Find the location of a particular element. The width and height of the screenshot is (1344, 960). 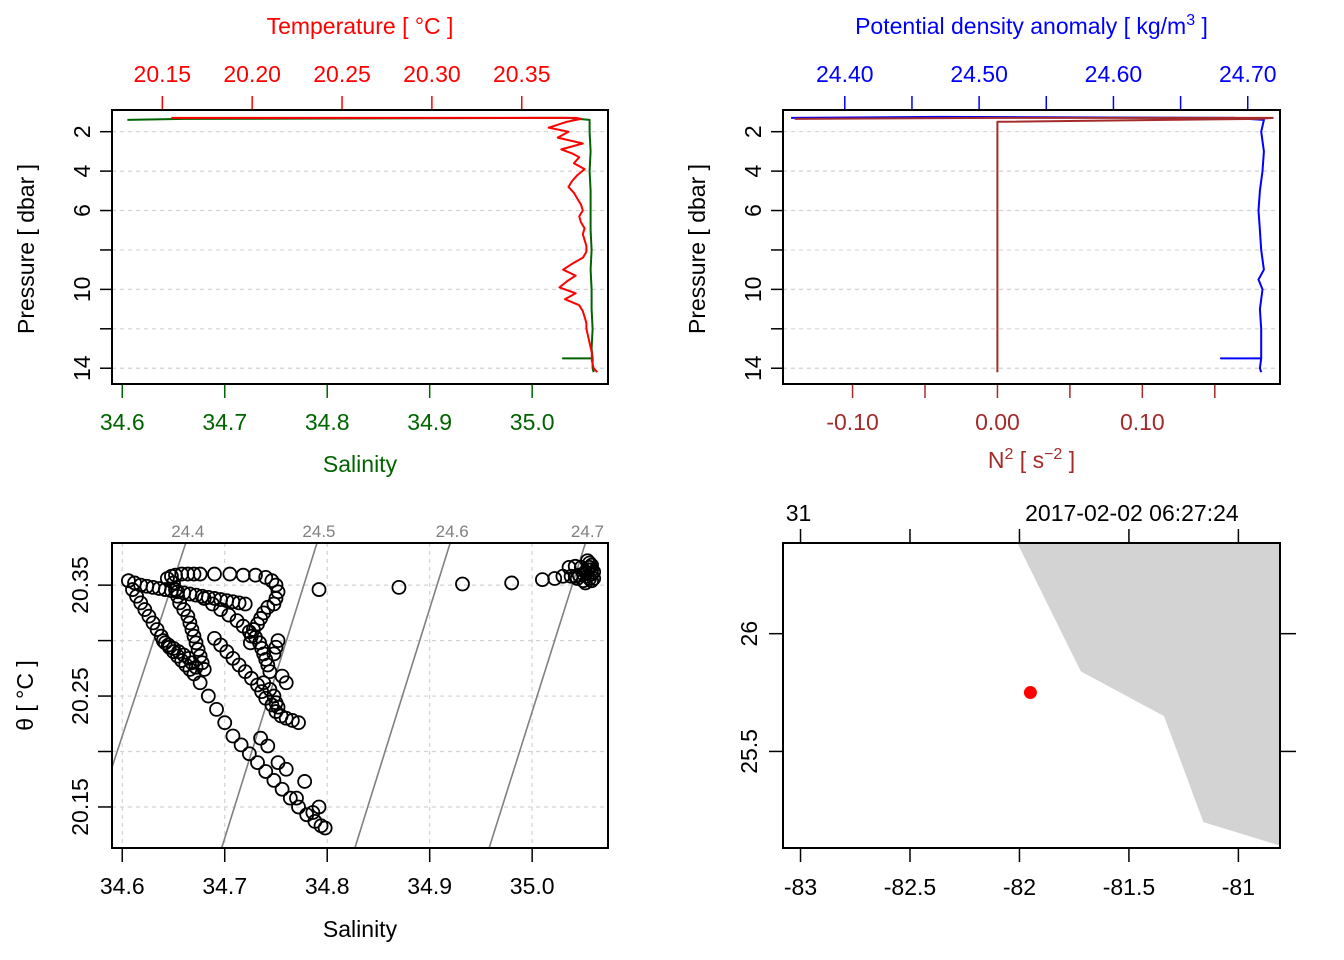

bottom-tick-label: 34.9 is located at coordinates (429, 422).